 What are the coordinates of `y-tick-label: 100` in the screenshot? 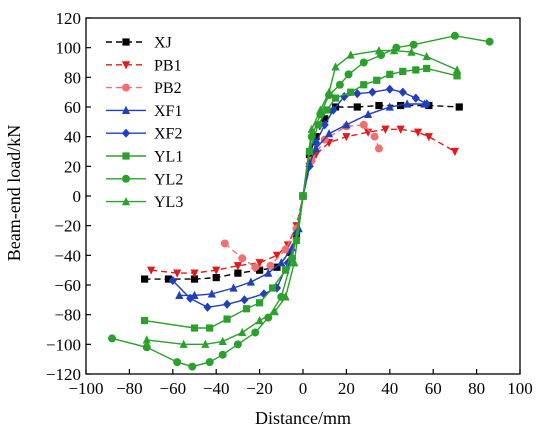 It's located at (69, 48).